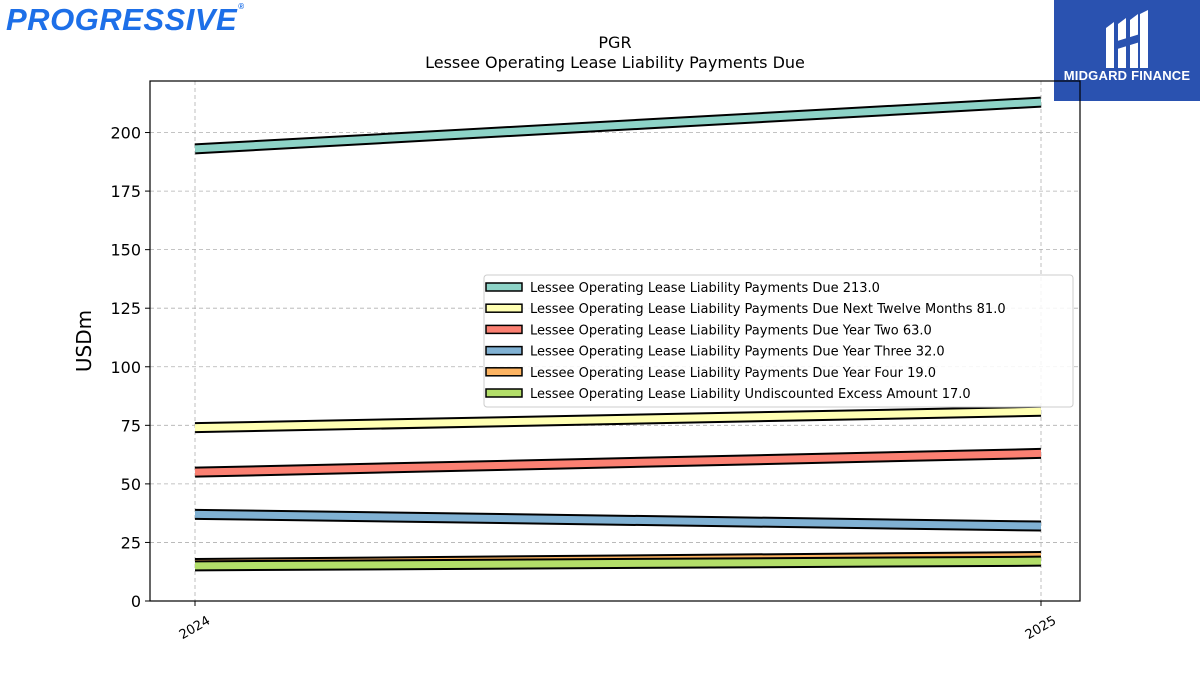 The height and width of the screenshot is (675, 1200). What do you see at coordinates (1041, 628) in the screenshot?
I see `x-tick-label: 2025` at bounding box center [1041, 628].